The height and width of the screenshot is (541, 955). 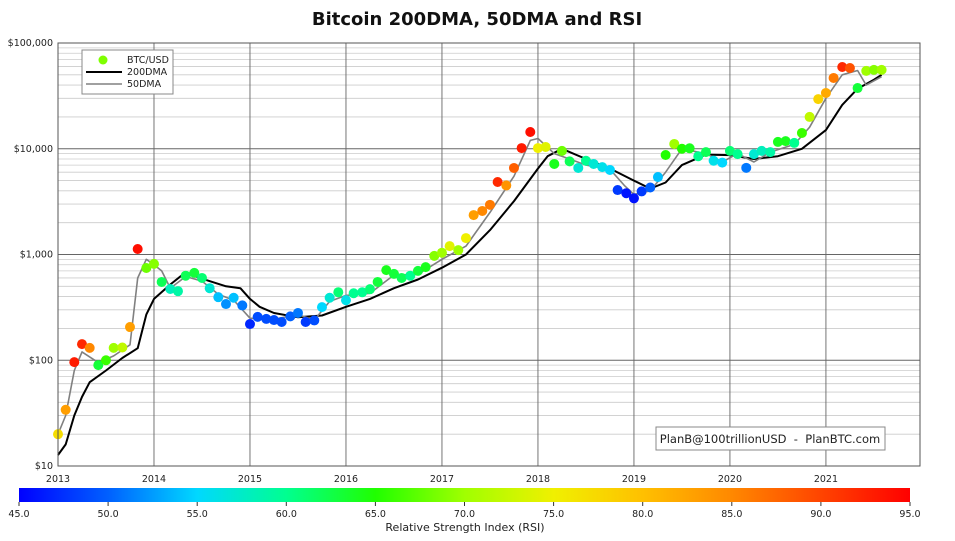 I want to click on y-tick-label: $1,000, so click(x=36, y=255).